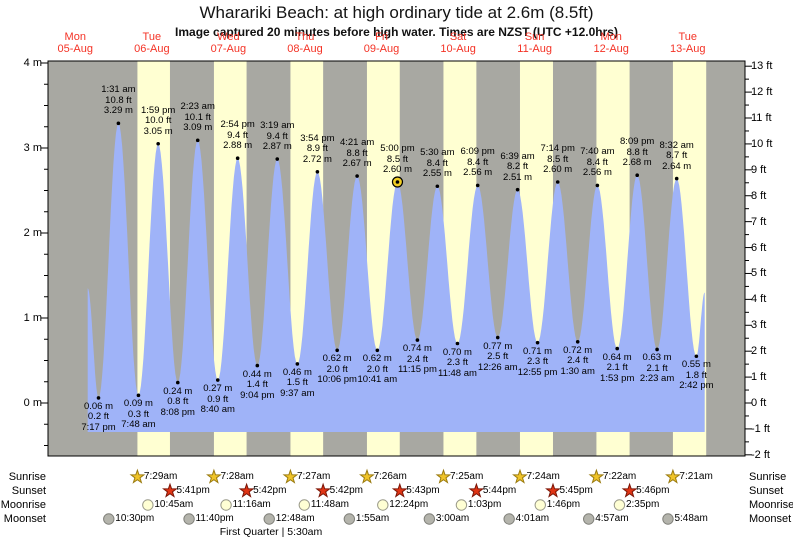 This screenshot has width=793, height=539. What do you see at coordinates (28, 491) in the screenshot?
I see `sunset-row-label-left: Sunset` at bounding box center [28, 491].